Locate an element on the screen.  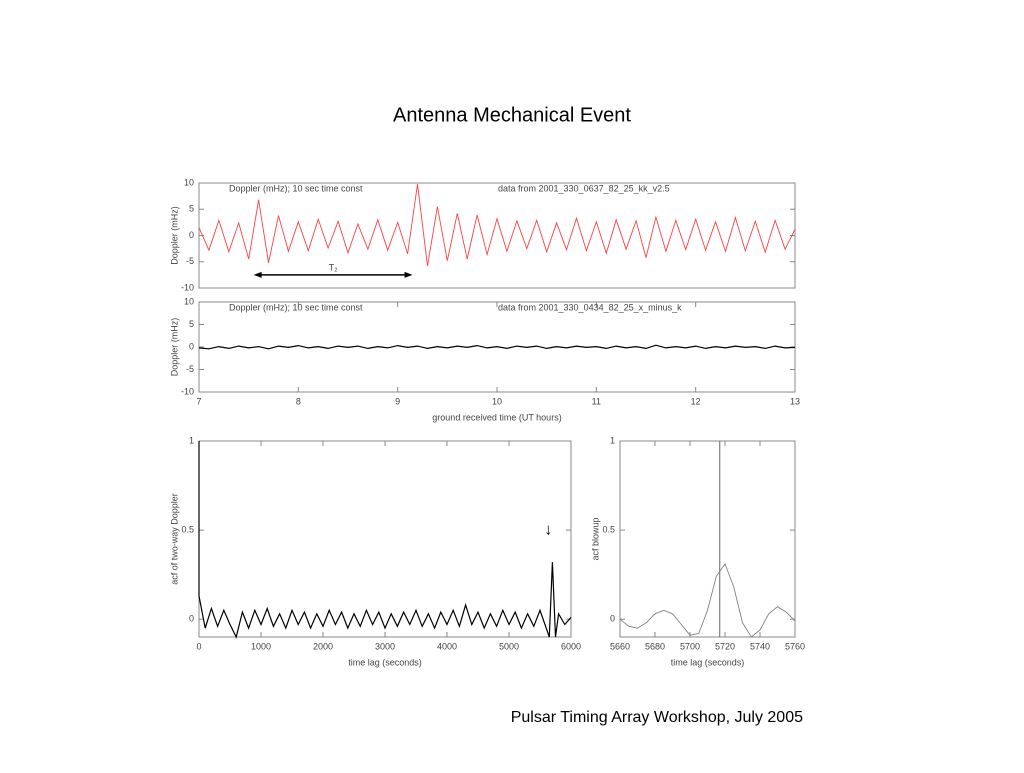
y-axis-label: acf blowup is located at coordinates (595, 538).